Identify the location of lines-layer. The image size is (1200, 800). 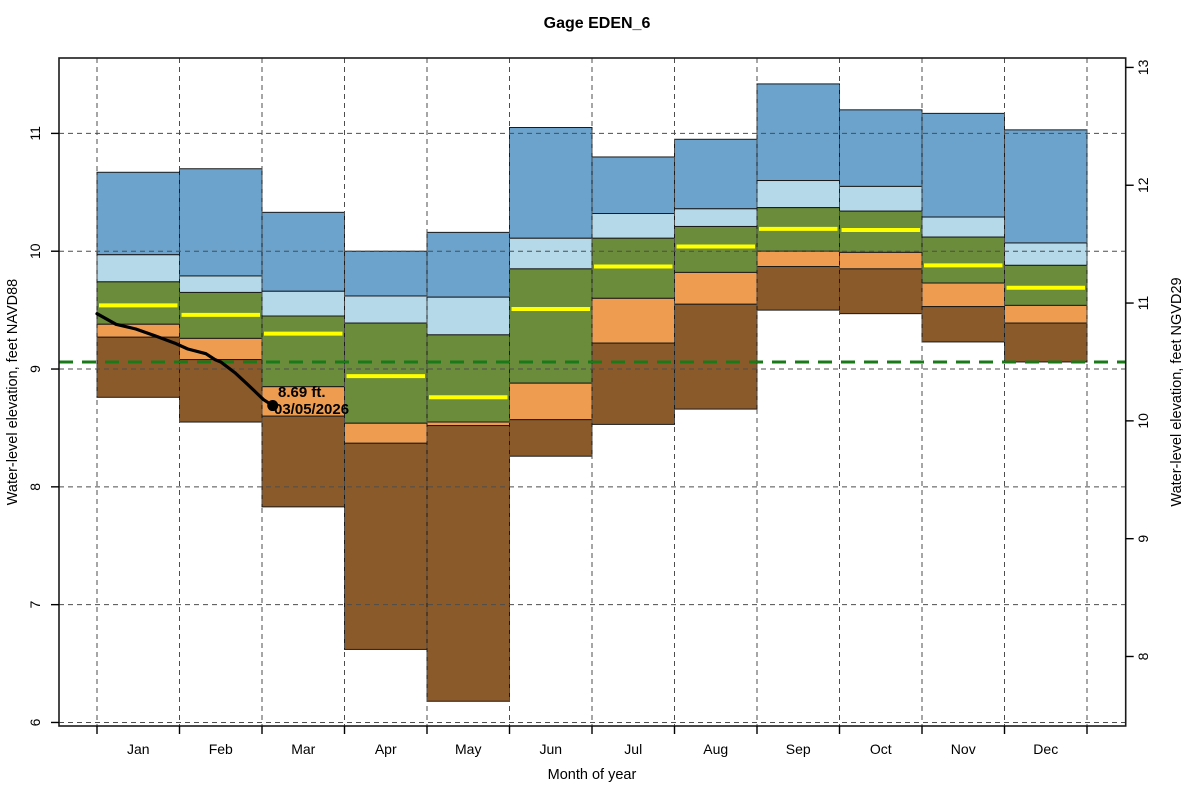
(592, 362).